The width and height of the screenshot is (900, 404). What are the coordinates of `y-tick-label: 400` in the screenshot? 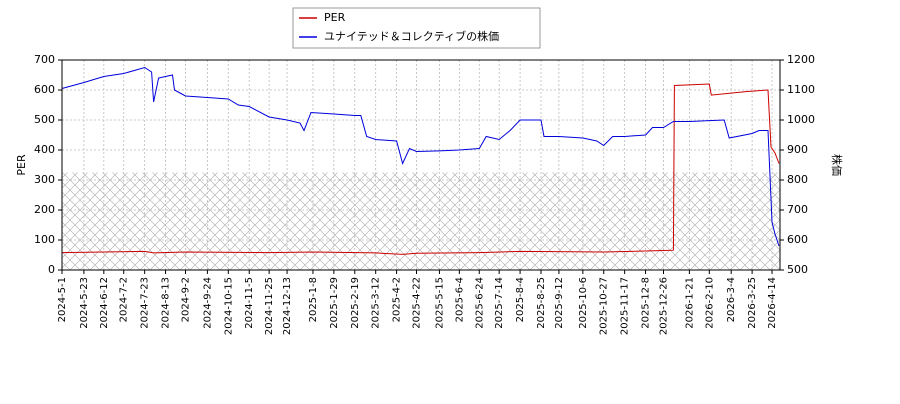 It's located at (44, 149).